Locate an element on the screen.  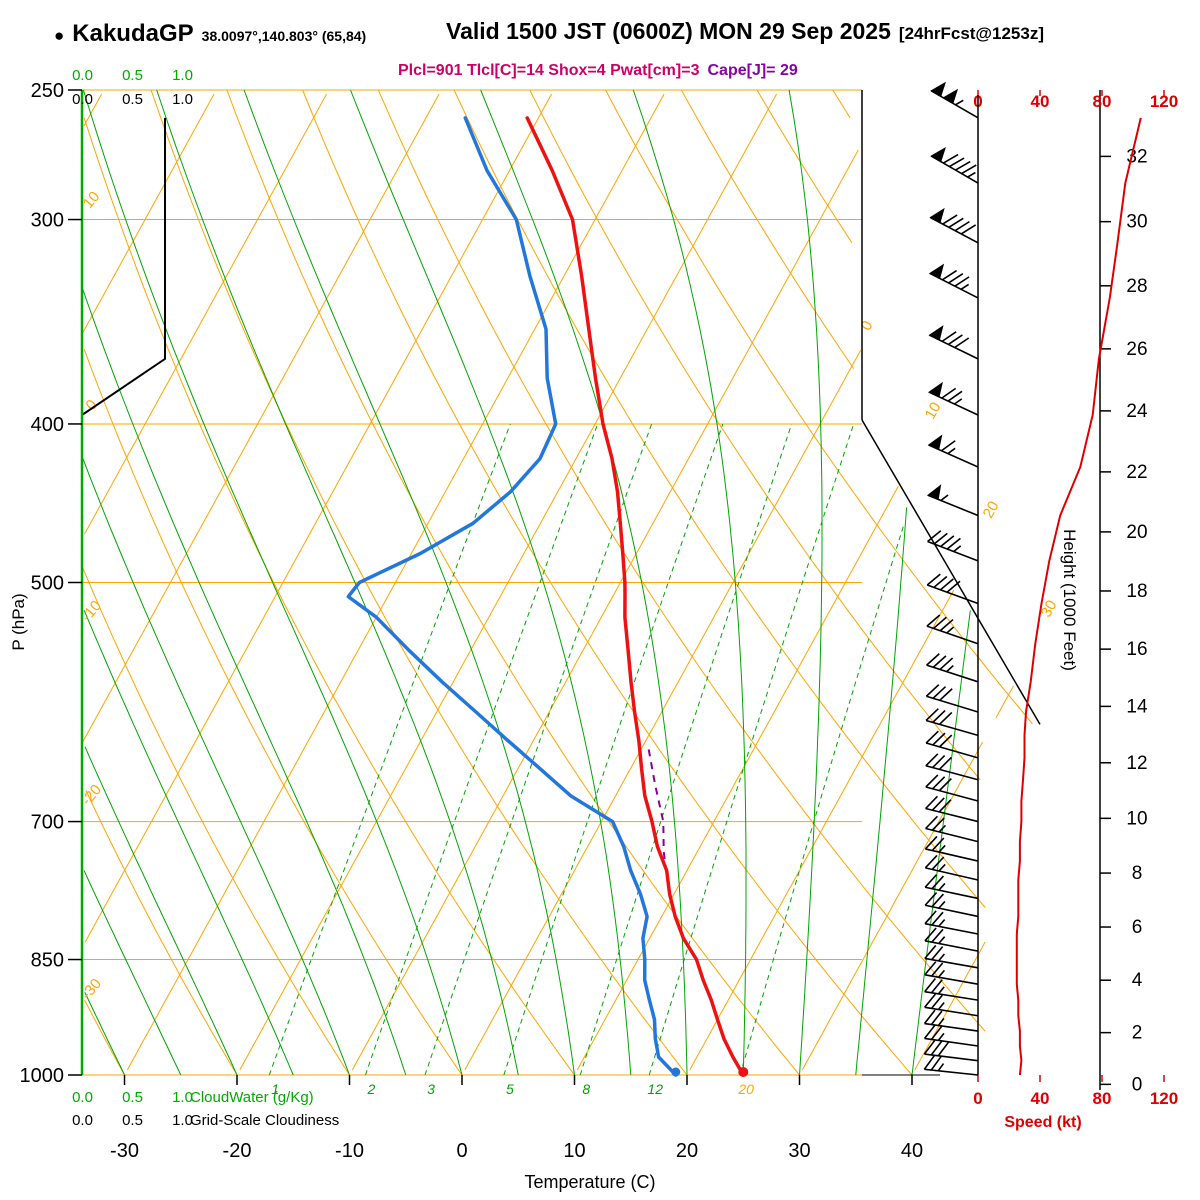
params-cape: Cape[J]= 29 is located at coordinates (752, 70).